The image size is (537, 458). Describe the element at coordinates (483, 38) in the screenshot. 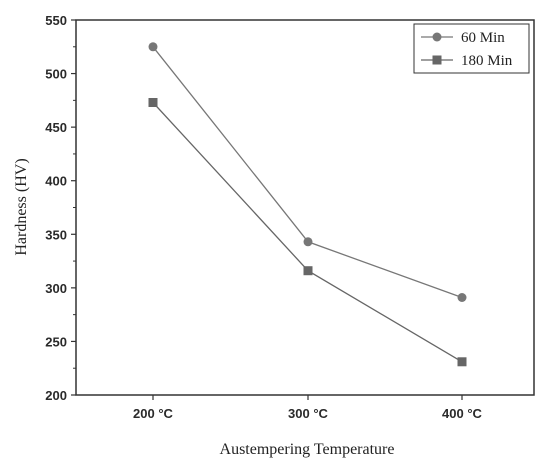

I see `legend-label-60-min: 60 Min` at that location.